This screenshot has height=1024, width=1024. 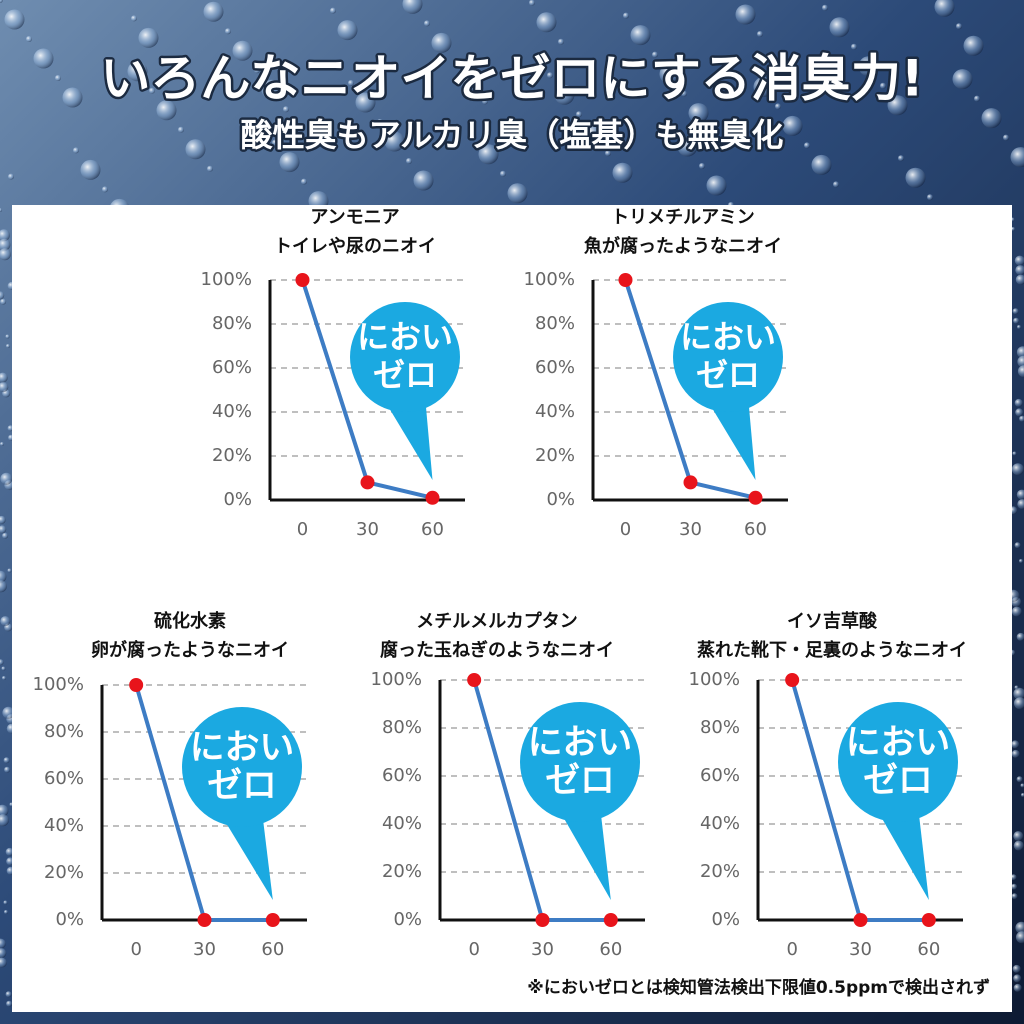 I want to click on chart-title: 硫化水素, so click(x=190, y=621).